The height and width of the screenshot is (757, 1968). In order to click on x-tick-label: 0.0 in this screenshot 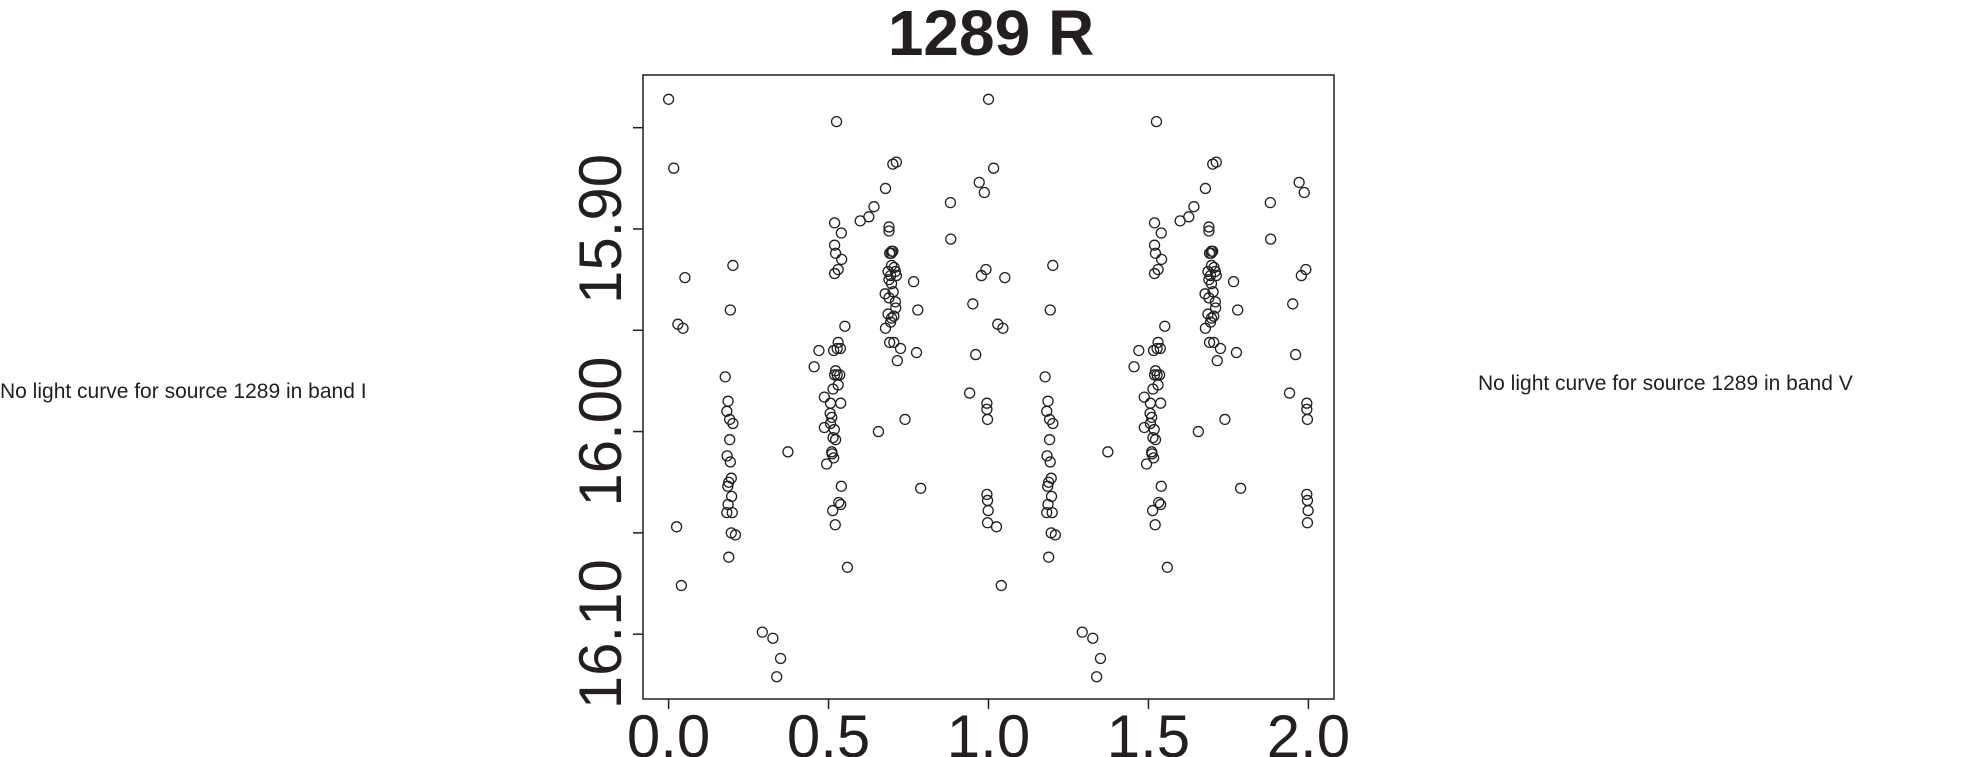, I will do `click(668, 730)`.